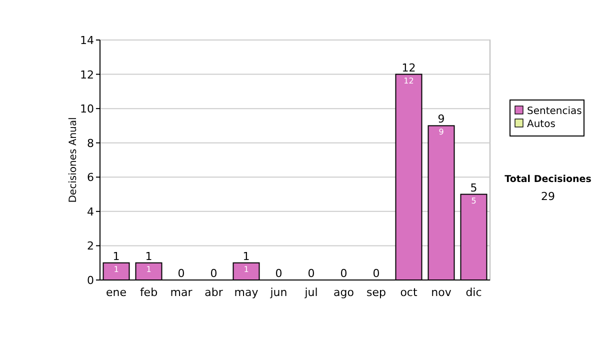  What do you see at coordinates (90, 211) in the screenshot?
I see `y-tick-label: 4` at bounding box center [90, 211].